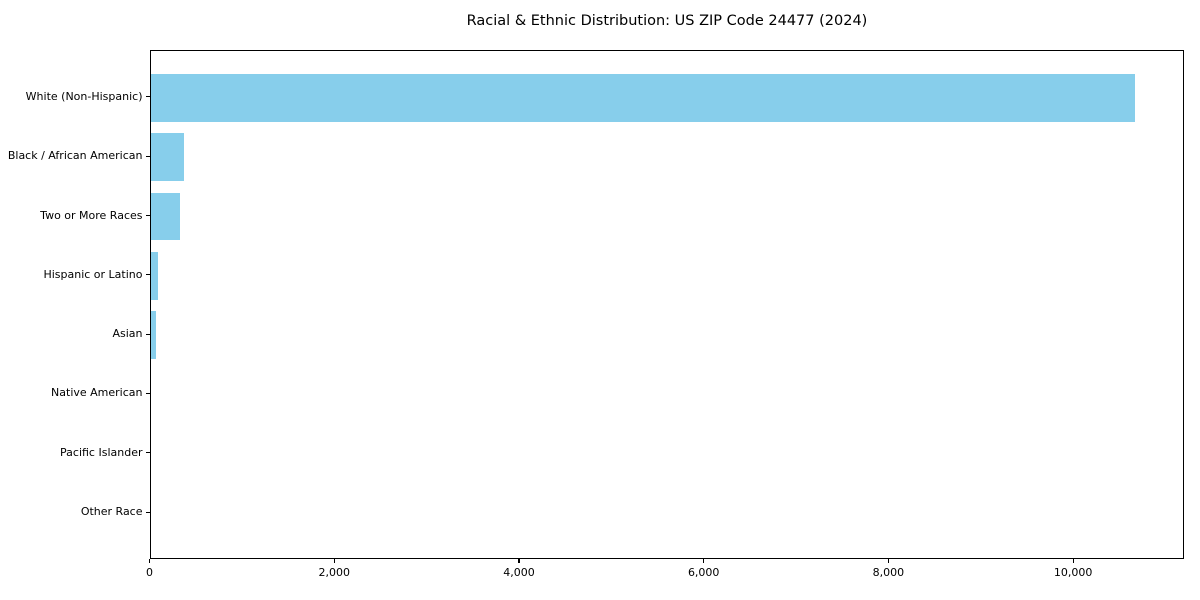 The image size is (1200, 600). Describe the element at coordinates (1073, 572) in the screenshot. I see `xtick-label-10000: 10,000` at that location.